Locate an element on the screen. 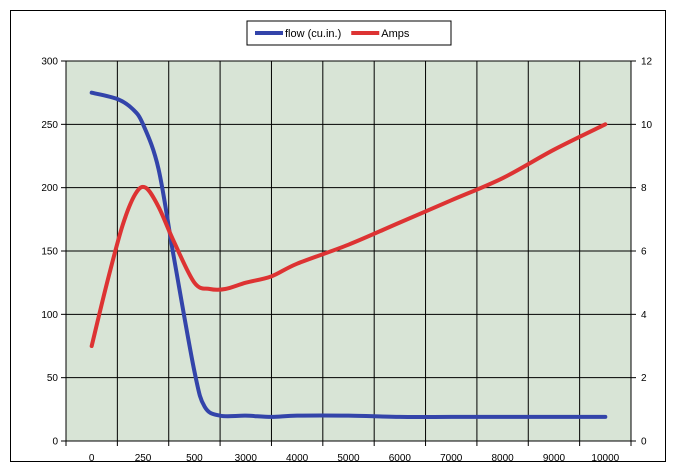 The height and width of the screenshot is (475, 678). x-tick-label: 0 is located at coordinates (92, 458).